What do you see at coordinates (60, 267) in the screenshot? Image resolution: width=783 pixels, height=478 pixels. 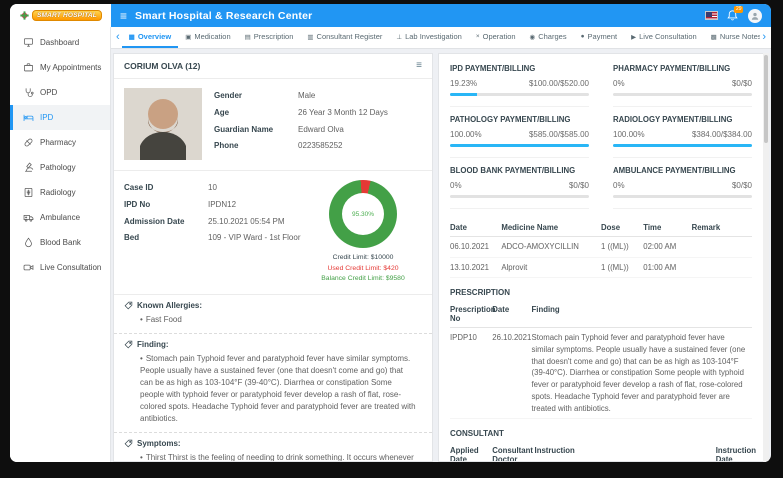 I see `sidebar-item-live-consultation: Live Consultation` at bounding box center [60, 267].